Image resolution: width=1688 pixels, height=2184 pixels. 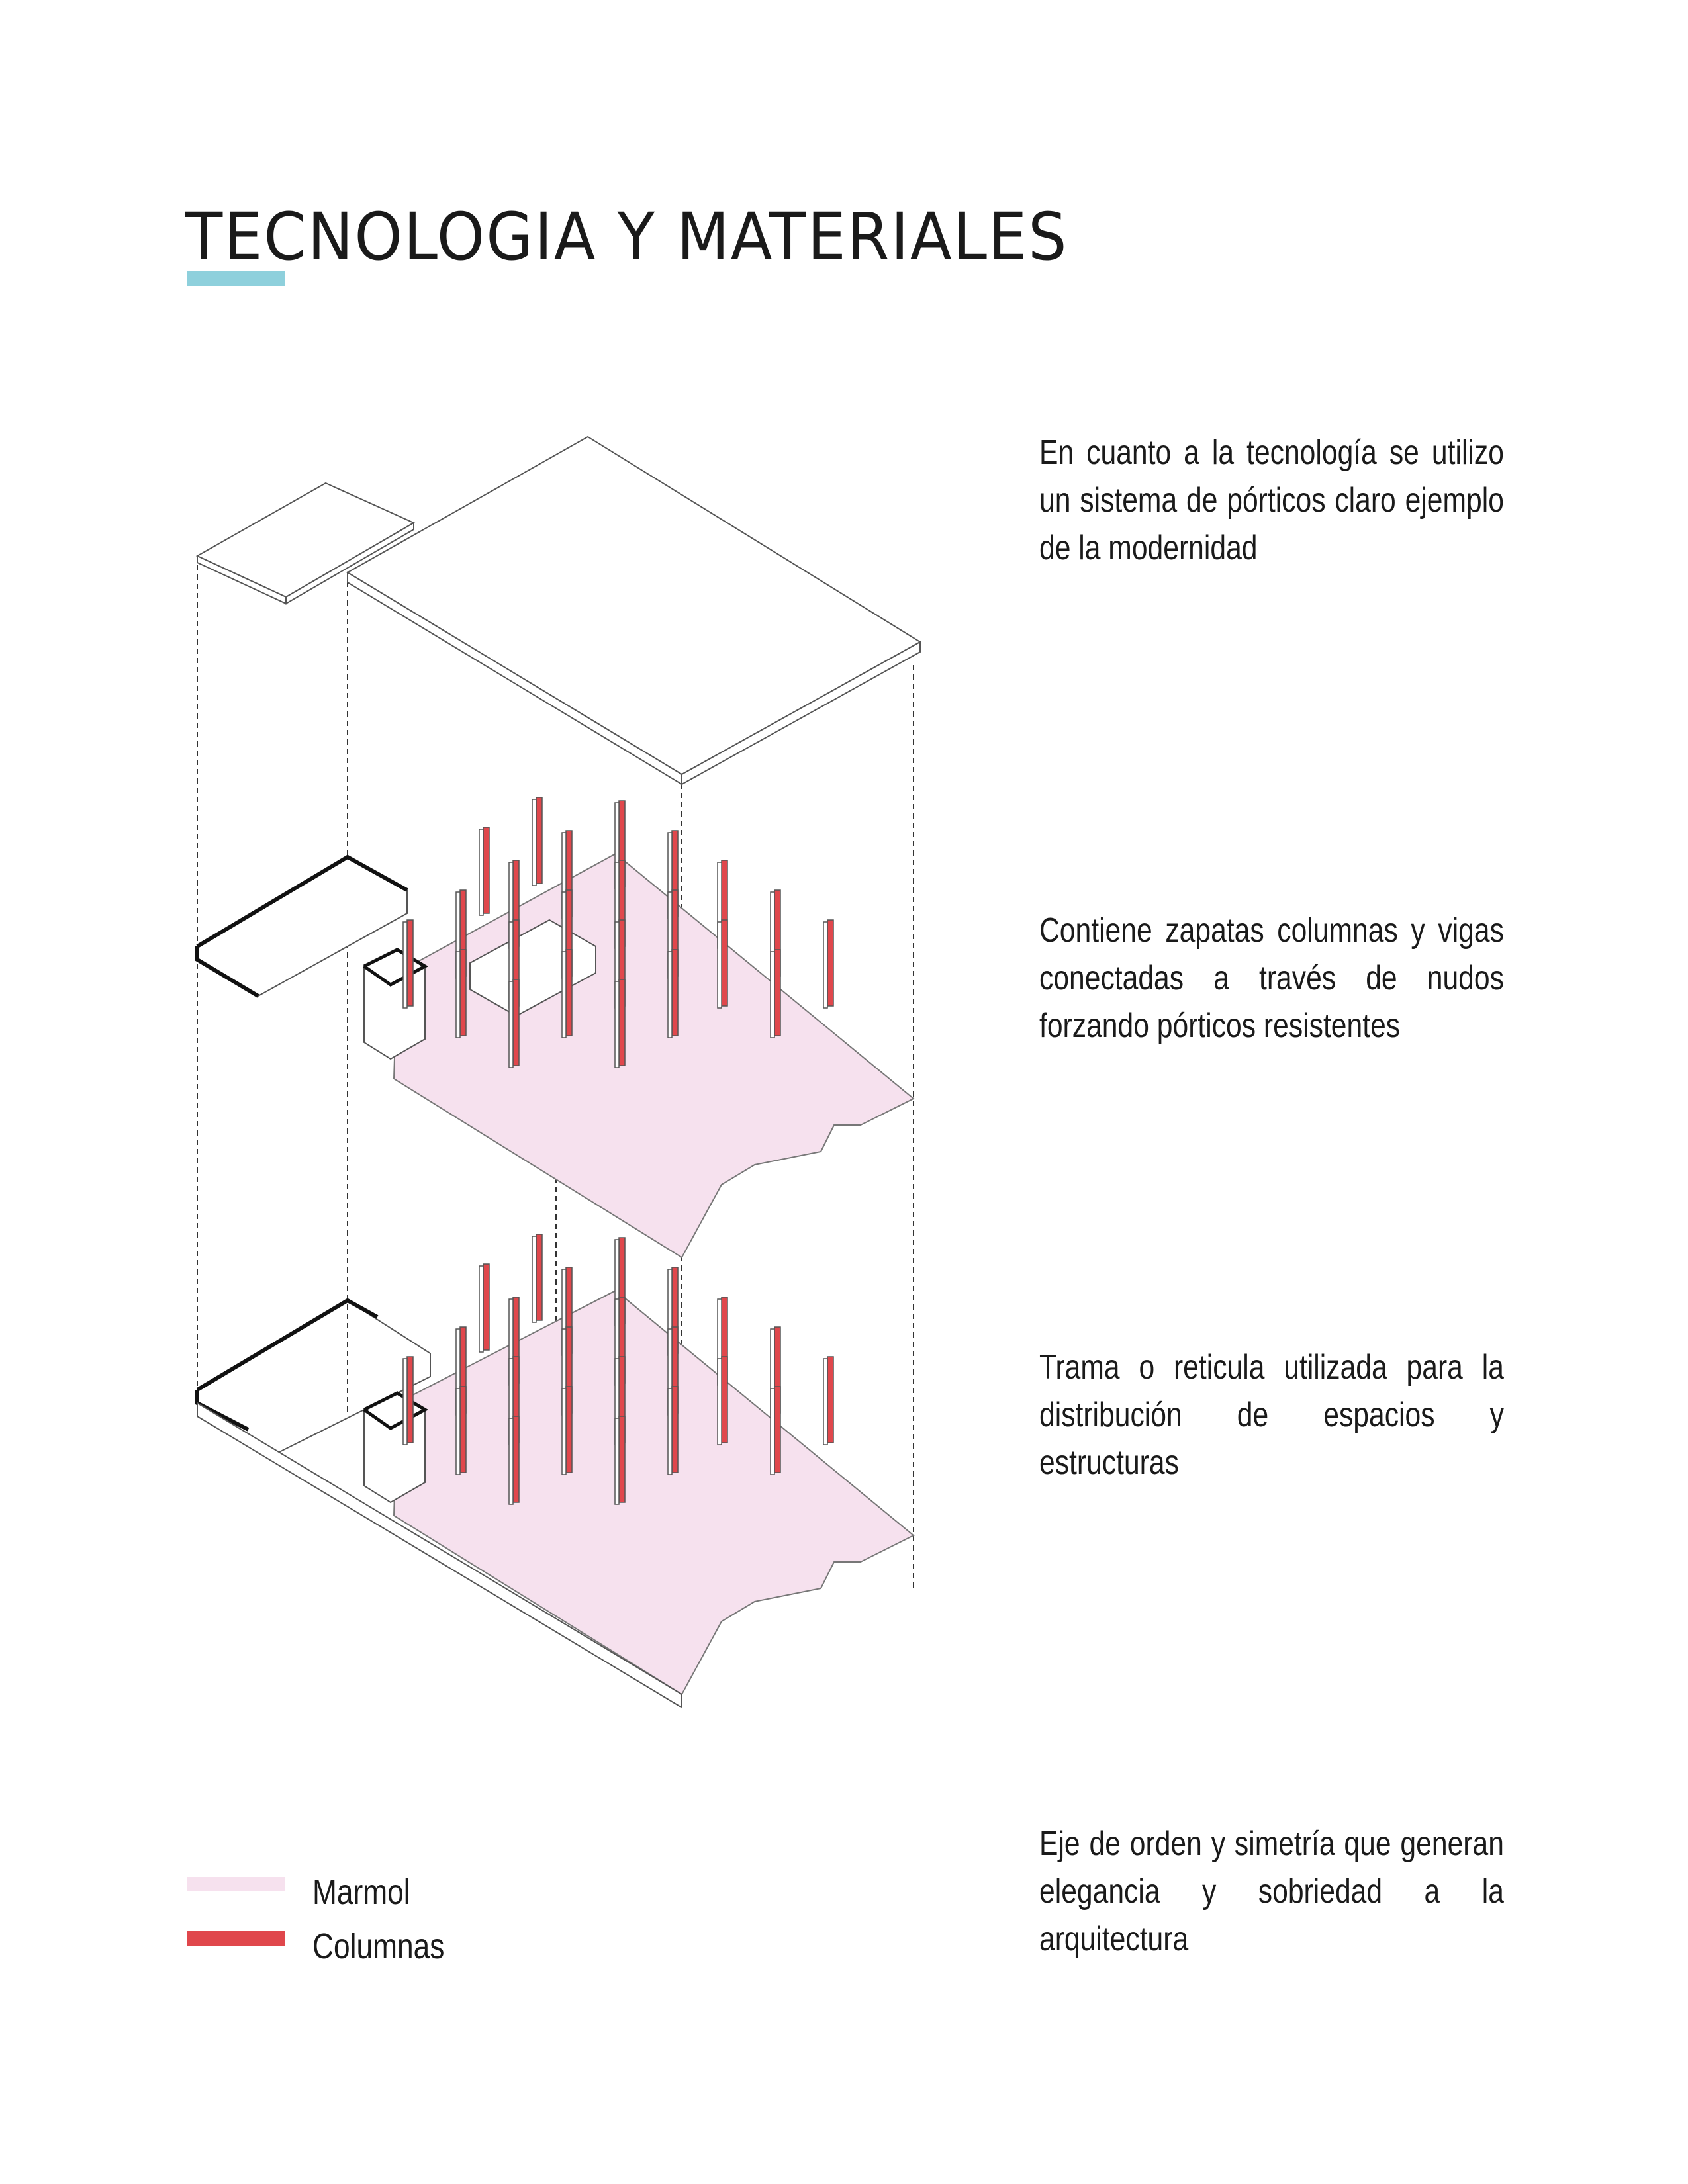 What do you see at coordinates (236, 1939) in the screenshot?
I see `legend-swatch-columnas` at bounding box center [236, 1939].